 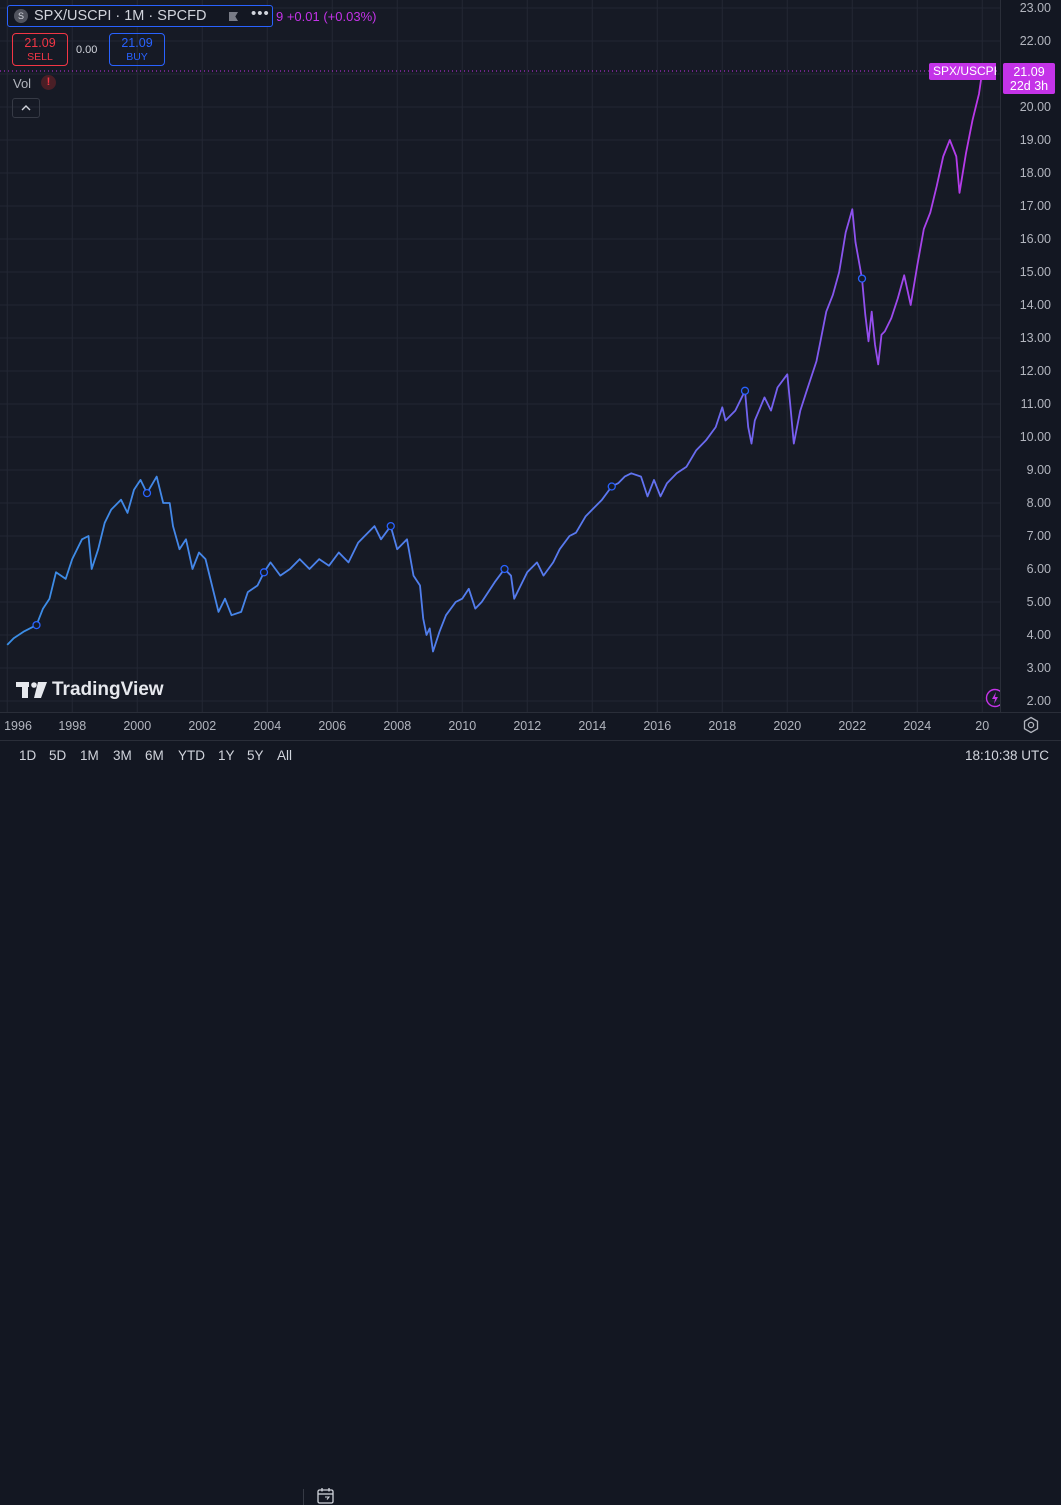 I want to click on y-tick-label: 16.00, so click(x=1035, y=239).